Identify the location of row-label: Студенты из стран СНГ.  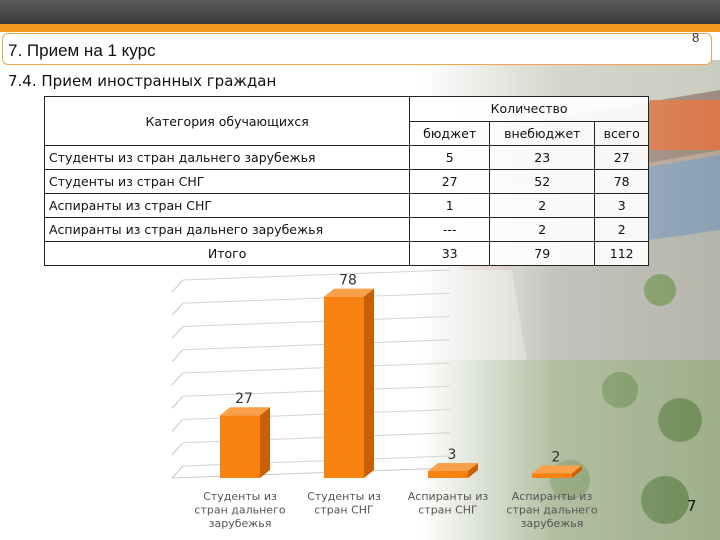
(227, 181).